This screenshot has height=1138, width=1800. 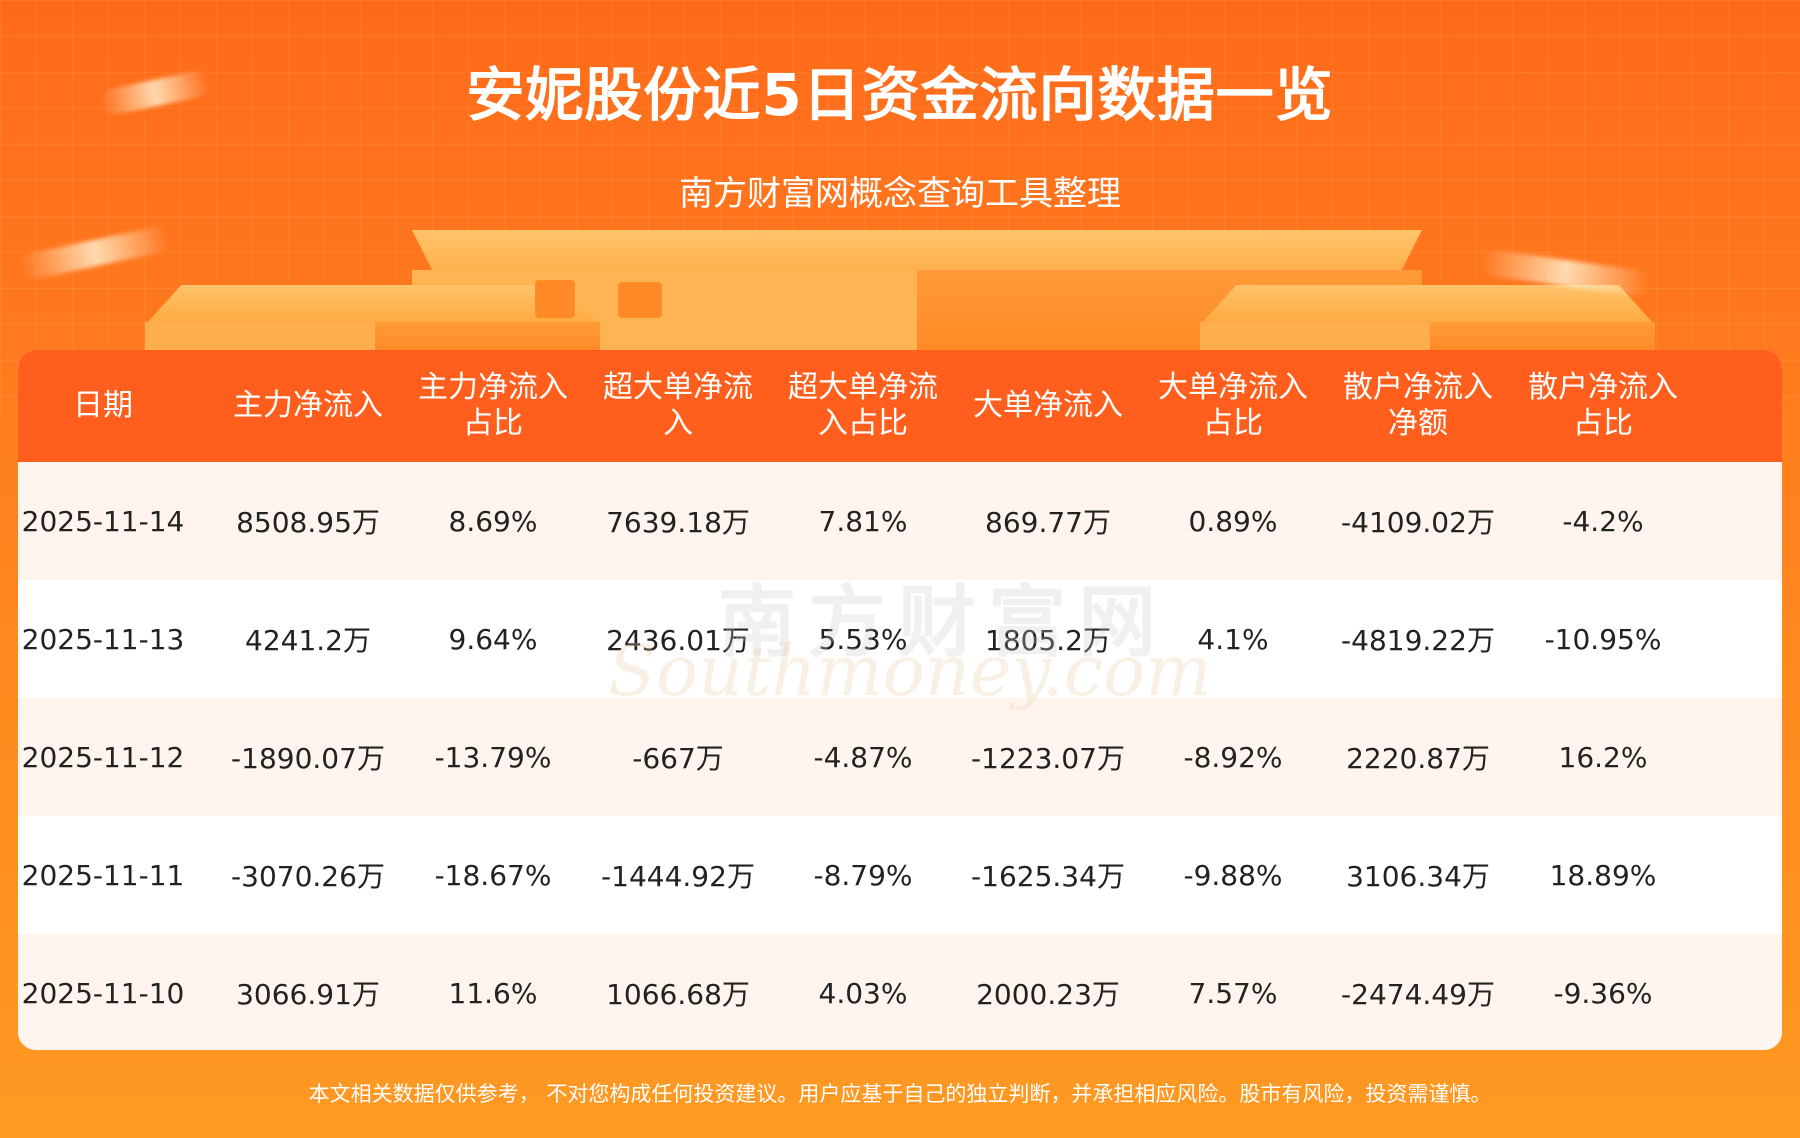 I want to click on cell-retail-amount: 3106.34万, so click(x=1418, y=876).